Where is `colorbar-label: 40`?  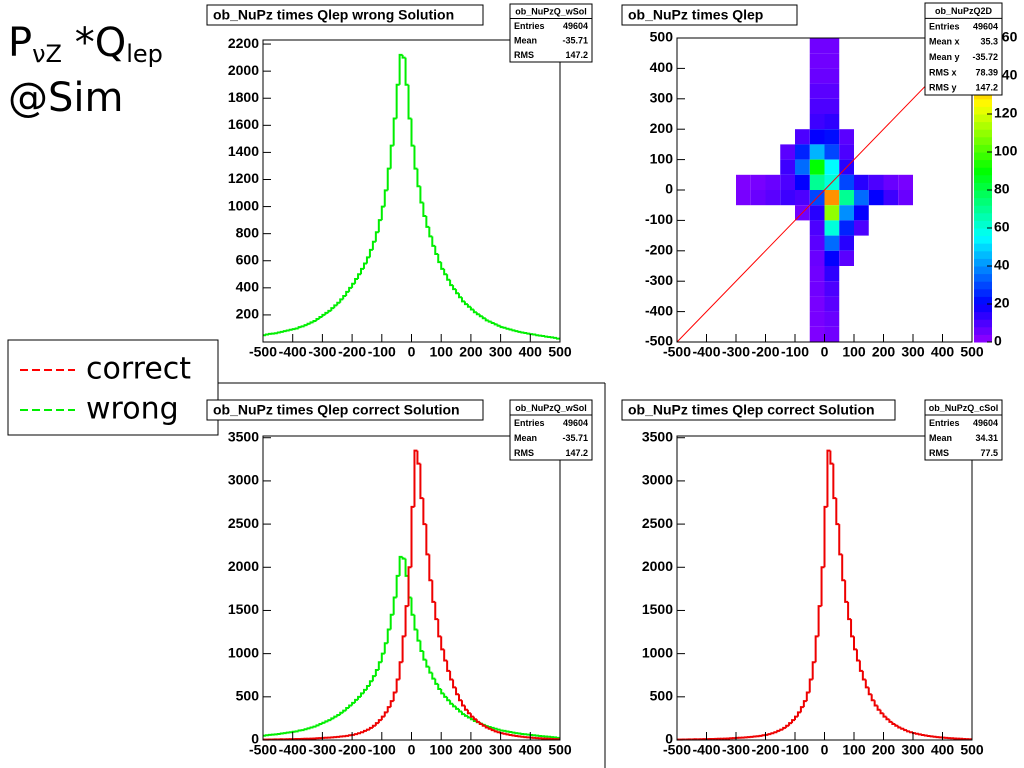
colorbar-label: 40 is located at coordinates (1002, 265).